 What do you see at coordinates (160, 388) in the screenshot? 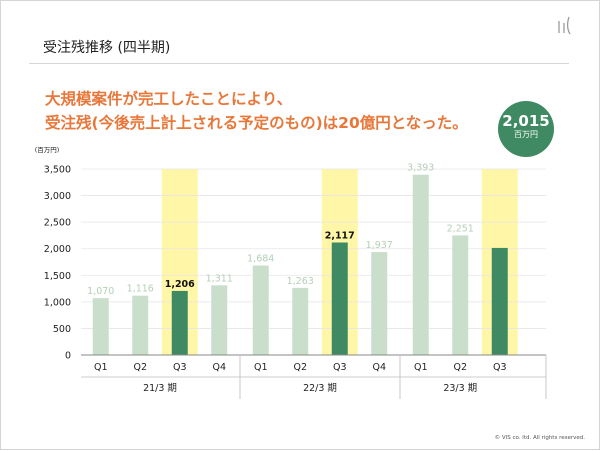
I see `group-label: 21/3 期` at bounding box center [160, 388].